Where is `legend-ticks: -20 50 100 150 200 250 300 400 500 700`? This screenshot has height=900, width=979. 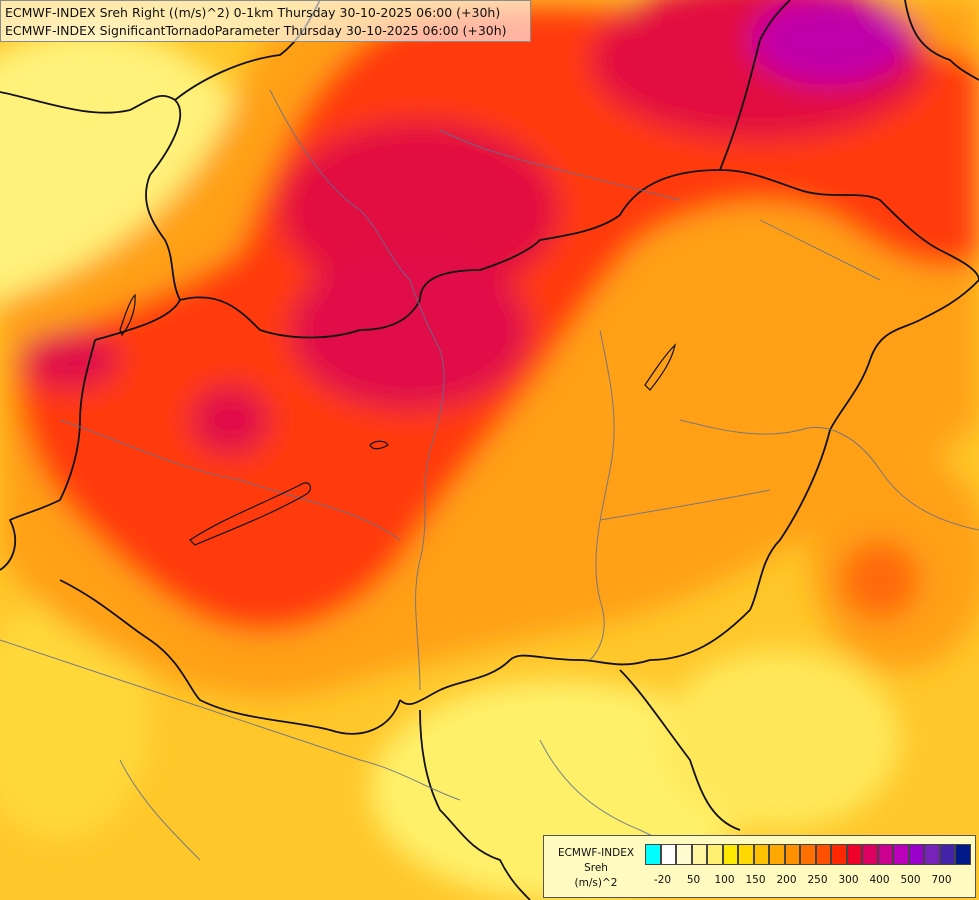 legend-ticks: -20 50 100 150 200 250 300 400 500 700 is located at coordinates (810, 881).